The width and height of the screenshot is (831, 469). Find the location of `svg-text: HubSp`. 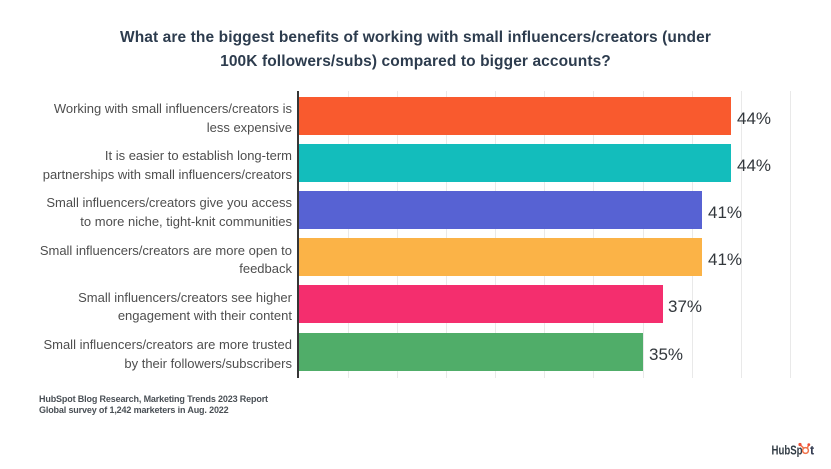

svg-text: HubSp is located at coordinates (787, 451).